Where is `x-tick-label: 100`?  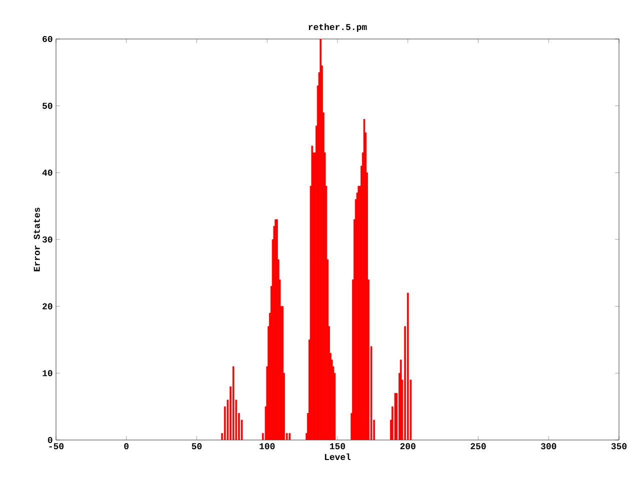 x-tick-label: 100 is located at coordinates (267, 446).